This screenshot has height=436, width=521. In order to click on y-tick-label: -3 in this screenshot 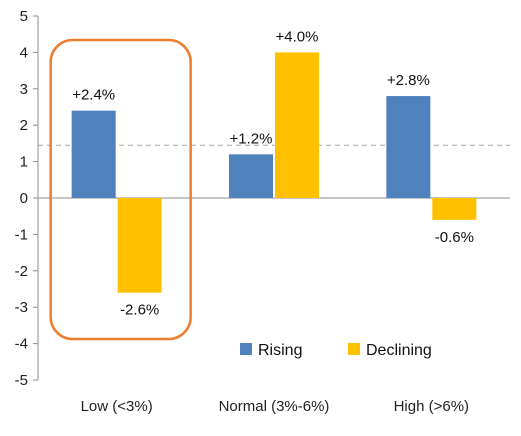, I will do `click(21, 307)`.